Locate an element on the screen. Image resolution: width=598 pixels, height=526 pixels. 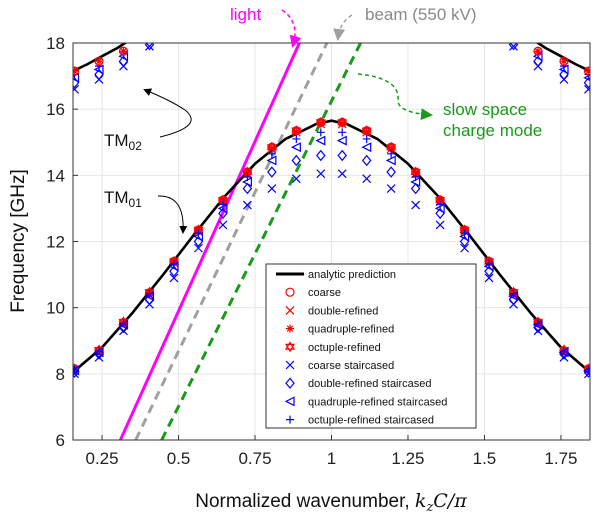
annotation-tm01: TM01 is located at coordinates (123, 199).